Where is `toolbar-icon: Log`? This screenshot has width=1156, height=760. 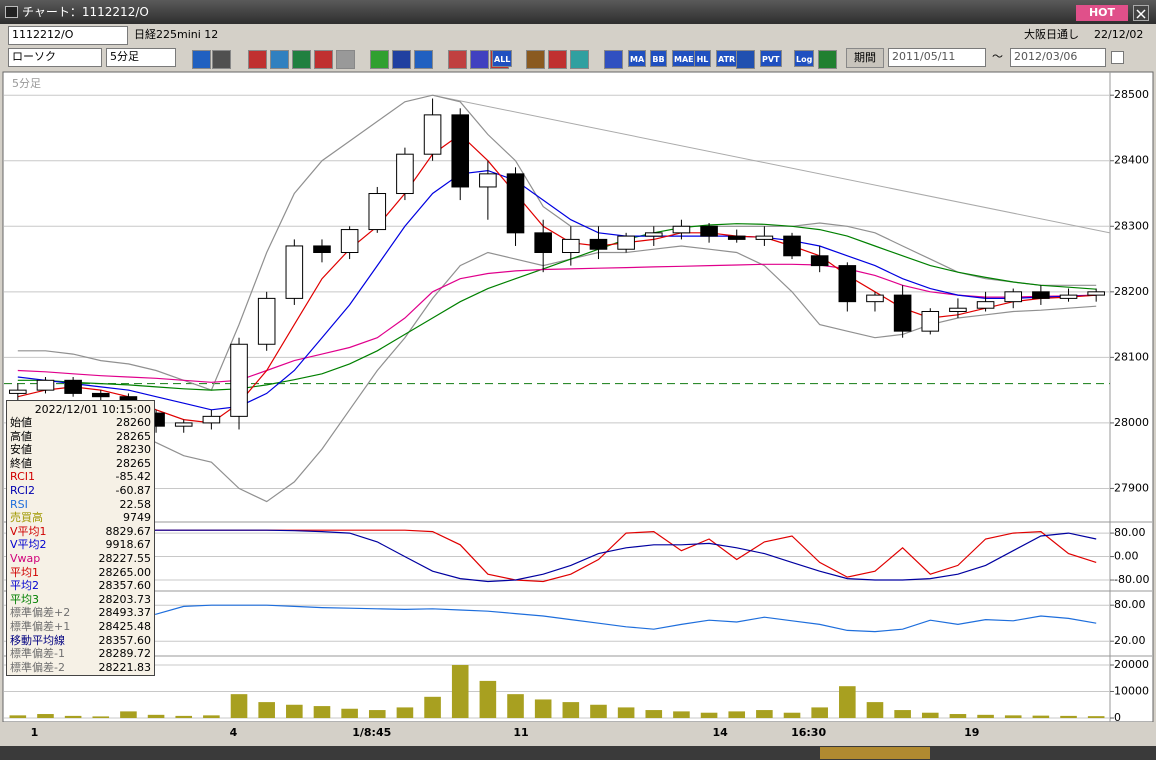 toolbar-icon: Log is located at coordinates (804, 58).